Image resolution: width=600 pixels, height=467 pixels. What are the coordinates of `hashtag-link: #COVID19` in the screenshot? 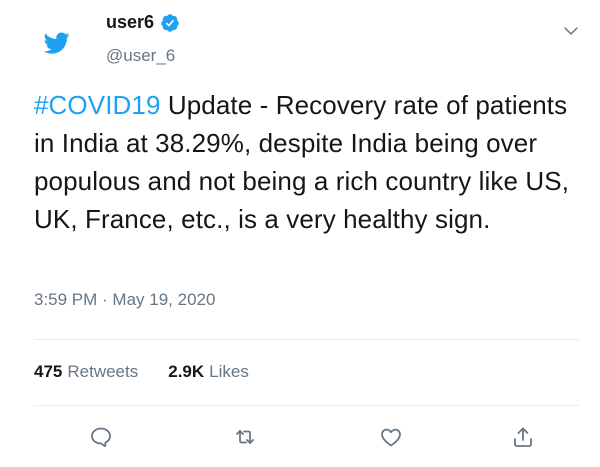 It's located at (97, 105).